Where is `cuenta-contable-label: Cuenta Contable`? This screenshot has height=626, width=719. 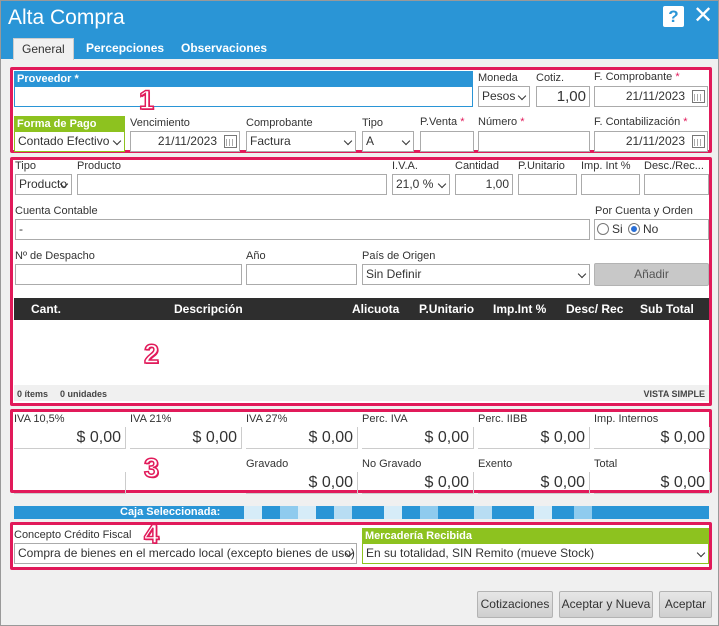
cuenta-contable-label: Cuenta Contable is located at coordinates (56, 211).